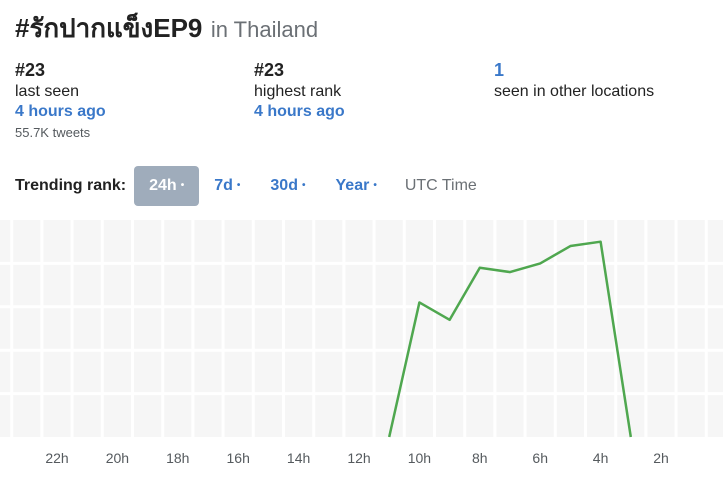 Image resolution: width=723 pixels, height=489 pixels. I want to click on highest-rank-stat: #23 highest rank 4 hours ago, so click(369, 90).